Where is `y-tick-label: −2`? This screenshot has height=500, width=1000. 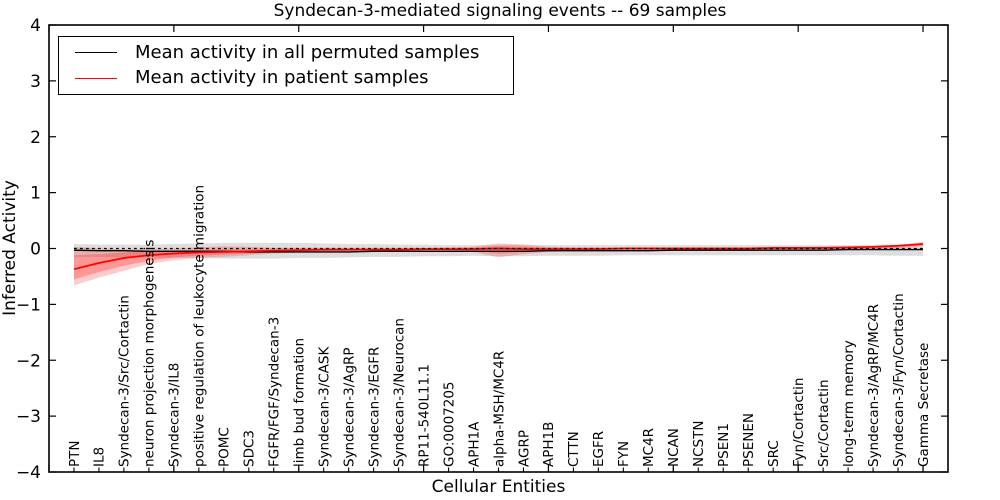
y-tick-label: −2 is located at coordinates (28, 361).